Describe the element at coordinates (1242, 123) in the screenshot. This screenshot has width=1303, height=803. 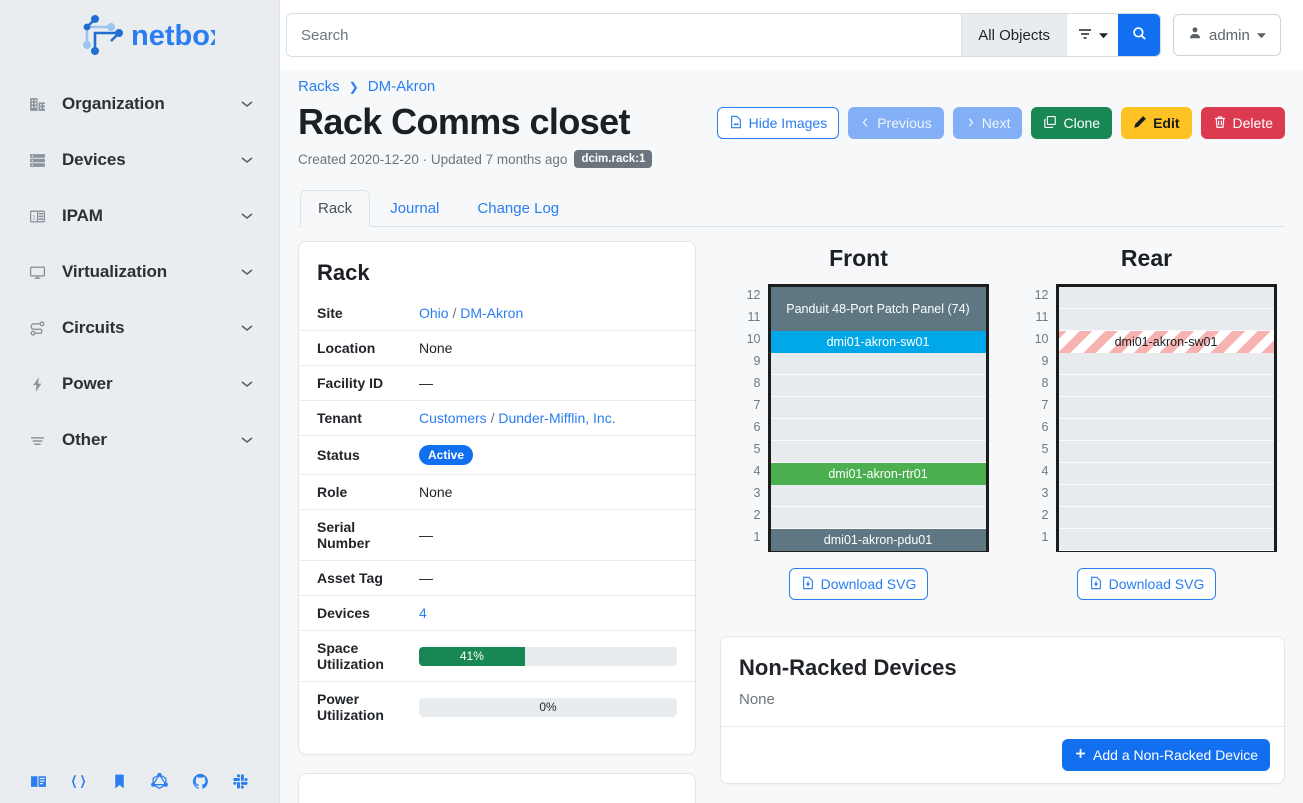
I see `delete-button: Delete` at that location.